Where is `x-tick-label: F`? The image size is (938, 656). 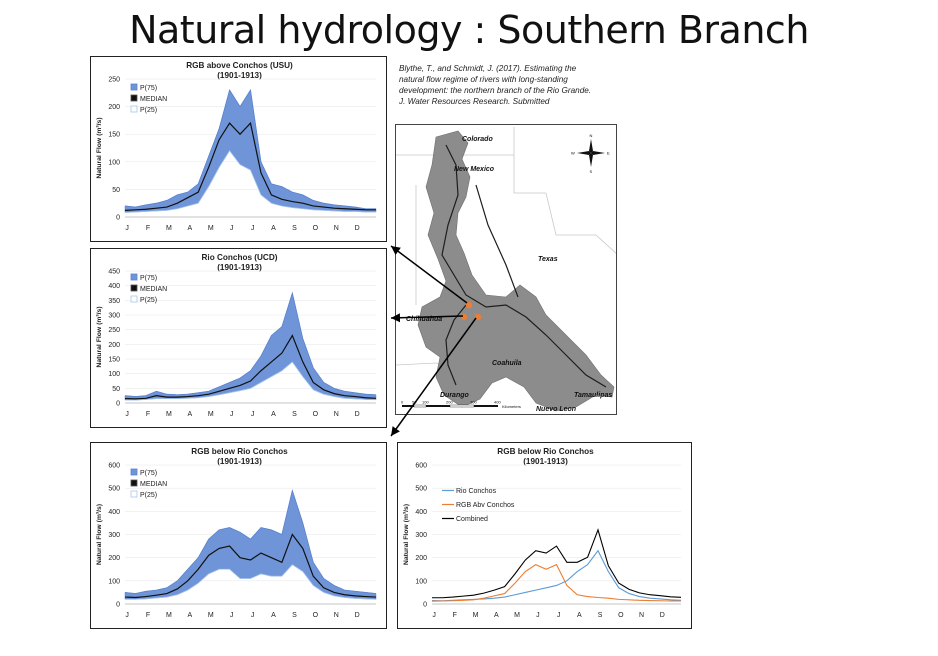
x-tick-label: F is located at coordinates (148, 615).